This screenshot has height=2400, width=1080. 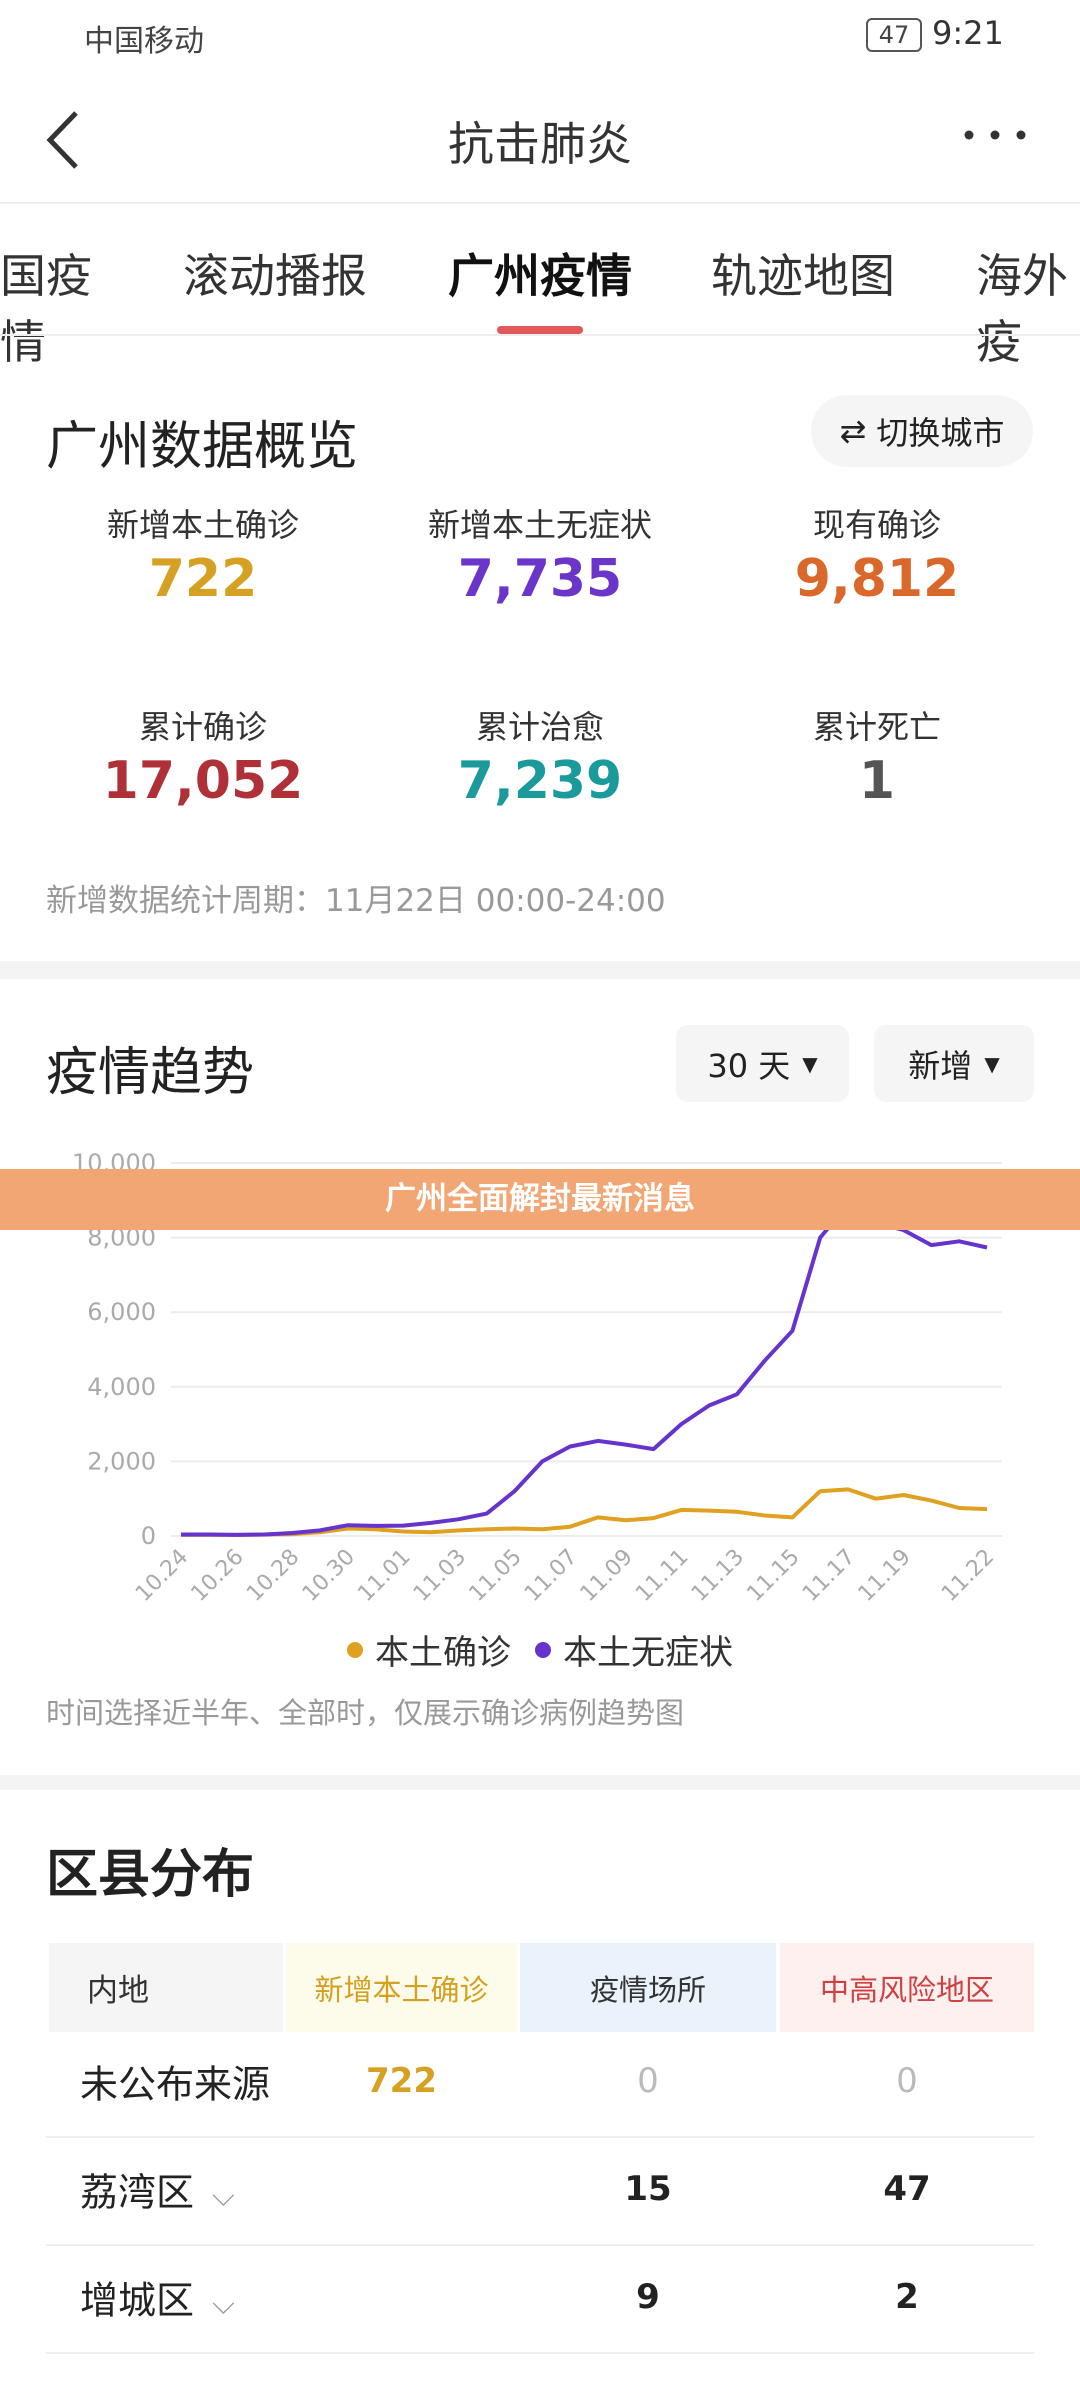 I want to click on stat-value: 7,239, so click(x=540, y=781).